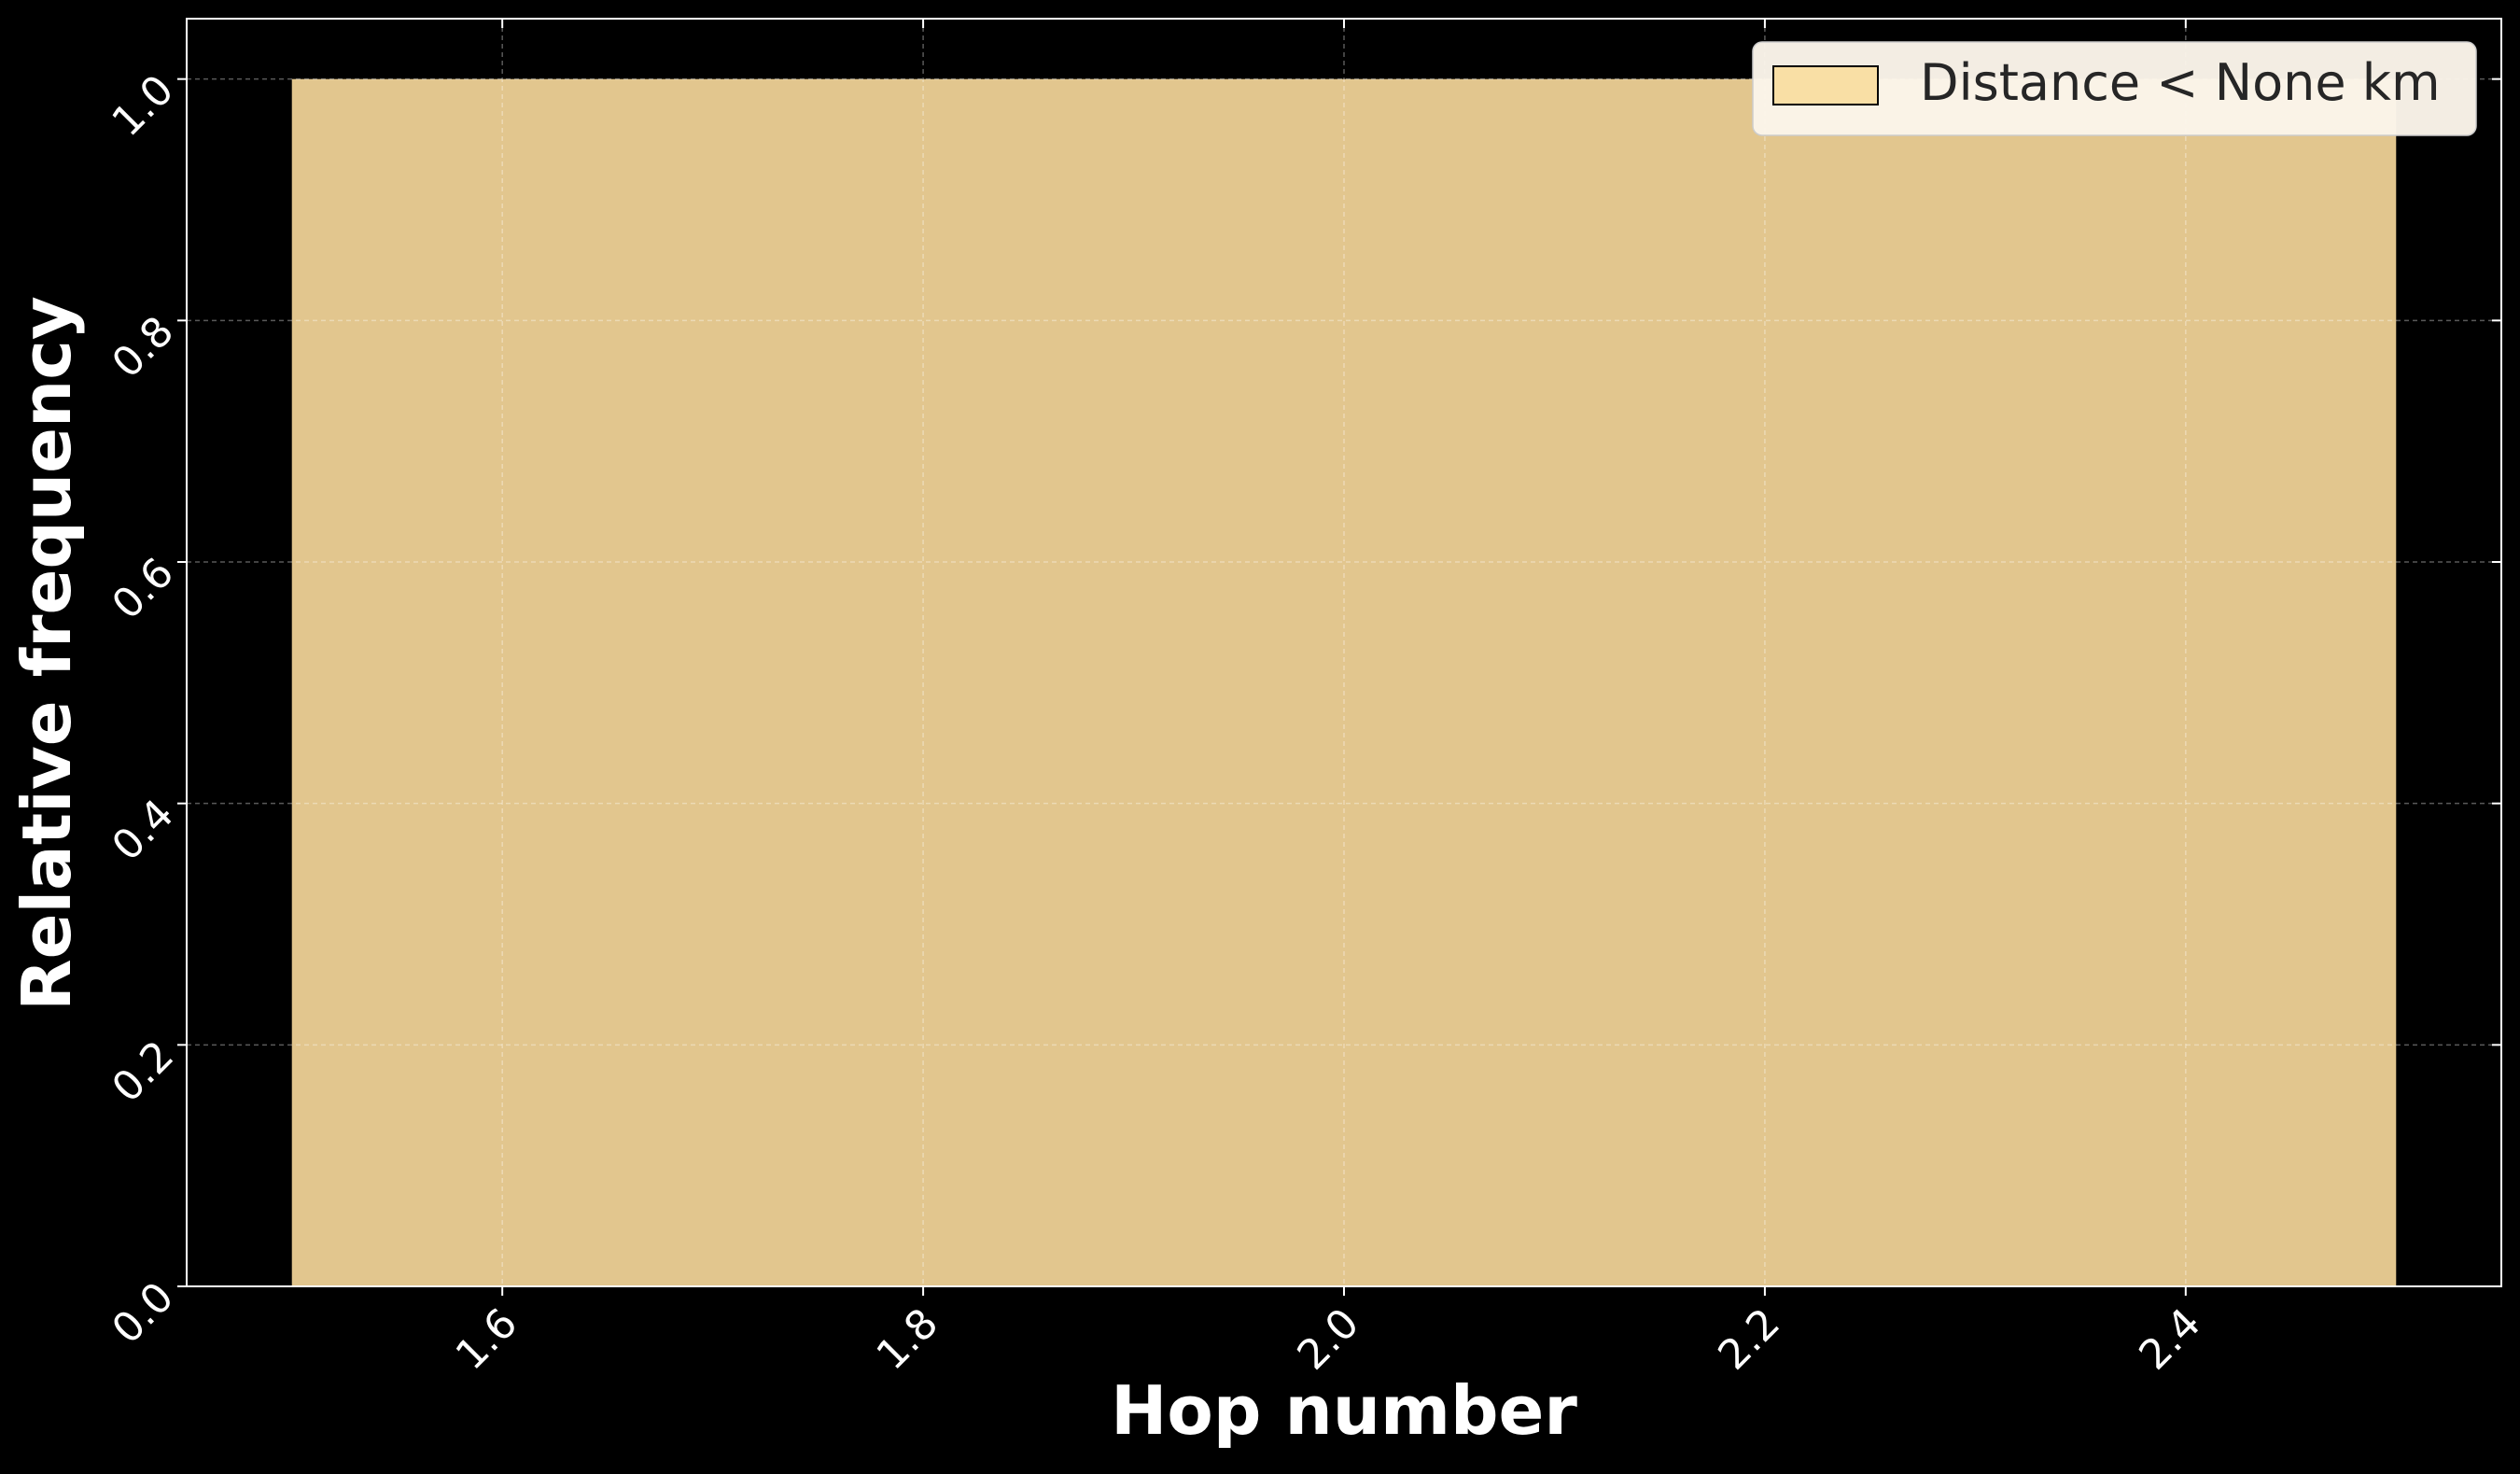 This screenshot has height=1474, width=2520. Describe the element at coordinates (1825, 85) in the screenshot. I see `legend-patch` at that location.